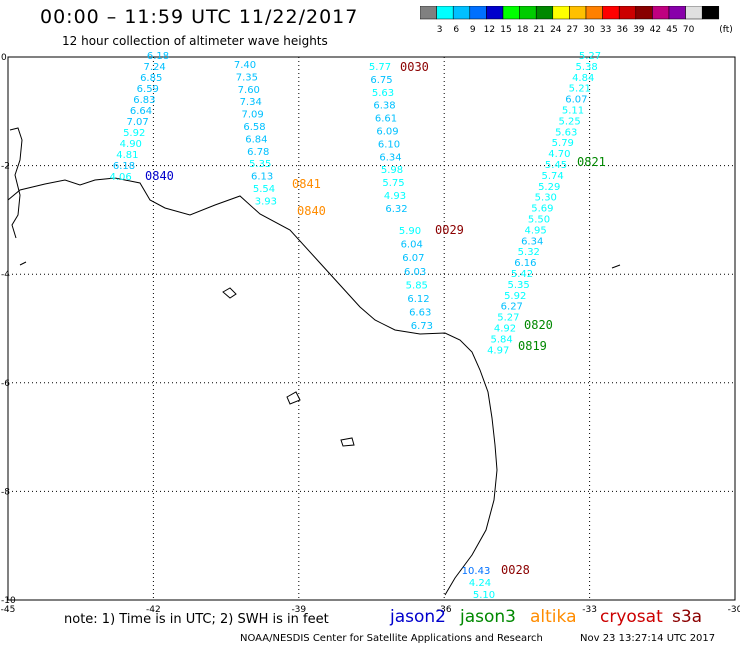 This screenshot has height=650, width=740. I want to click on wave-height-label: 7.09, so click(252, 115).